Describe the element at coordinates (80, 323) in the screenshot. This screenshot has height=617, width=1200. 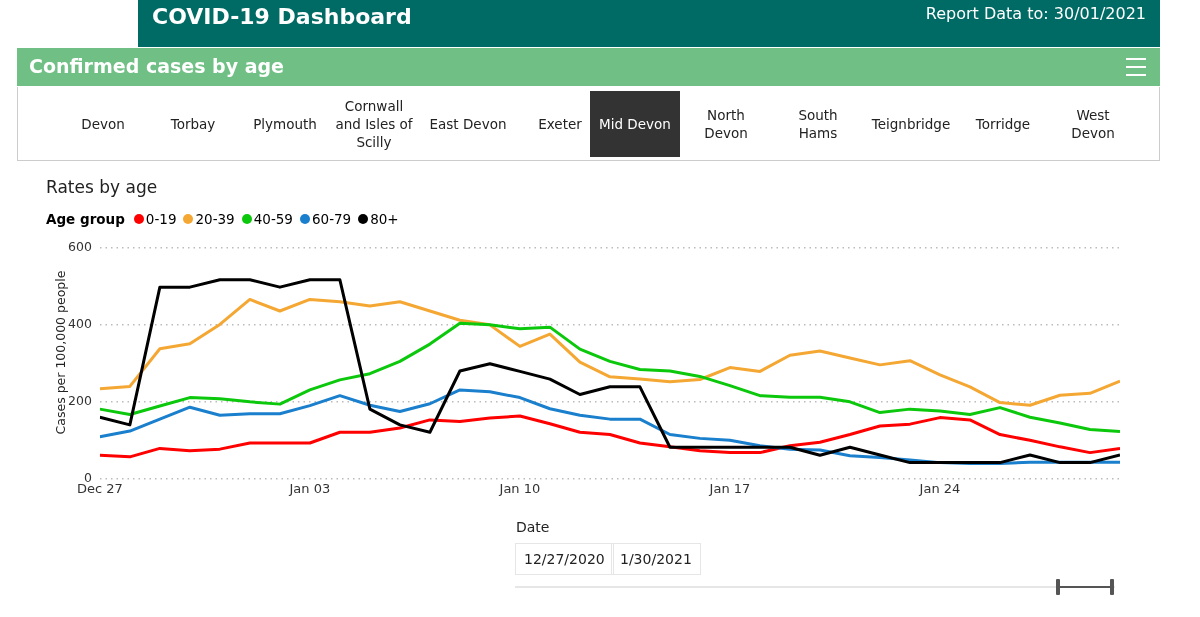
I see `y-tick-label: 400` at that location.